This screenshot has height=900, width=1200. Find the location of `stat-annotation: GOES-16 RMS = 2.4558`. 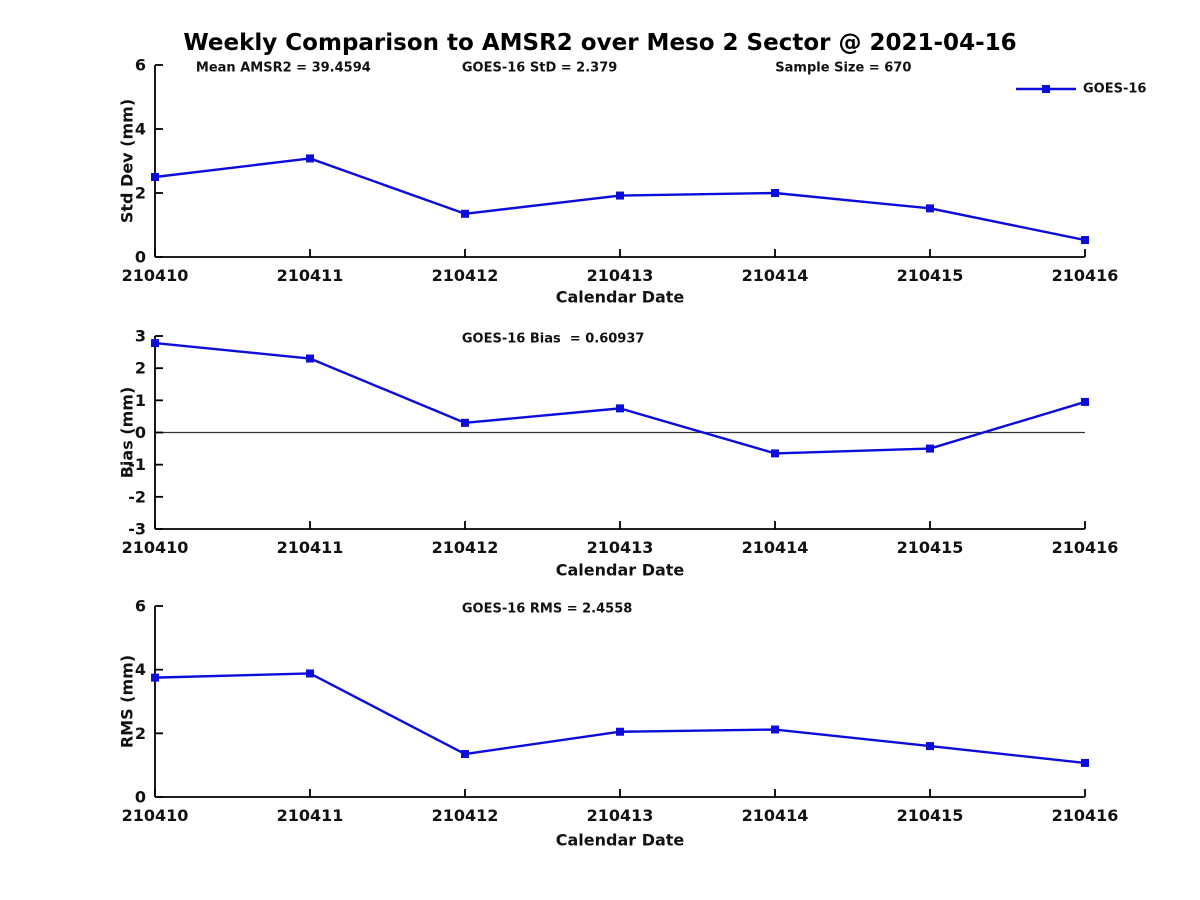

stat-annotation: GOES-16 RMS = 2.4558 is located at coordinates (547, 609).